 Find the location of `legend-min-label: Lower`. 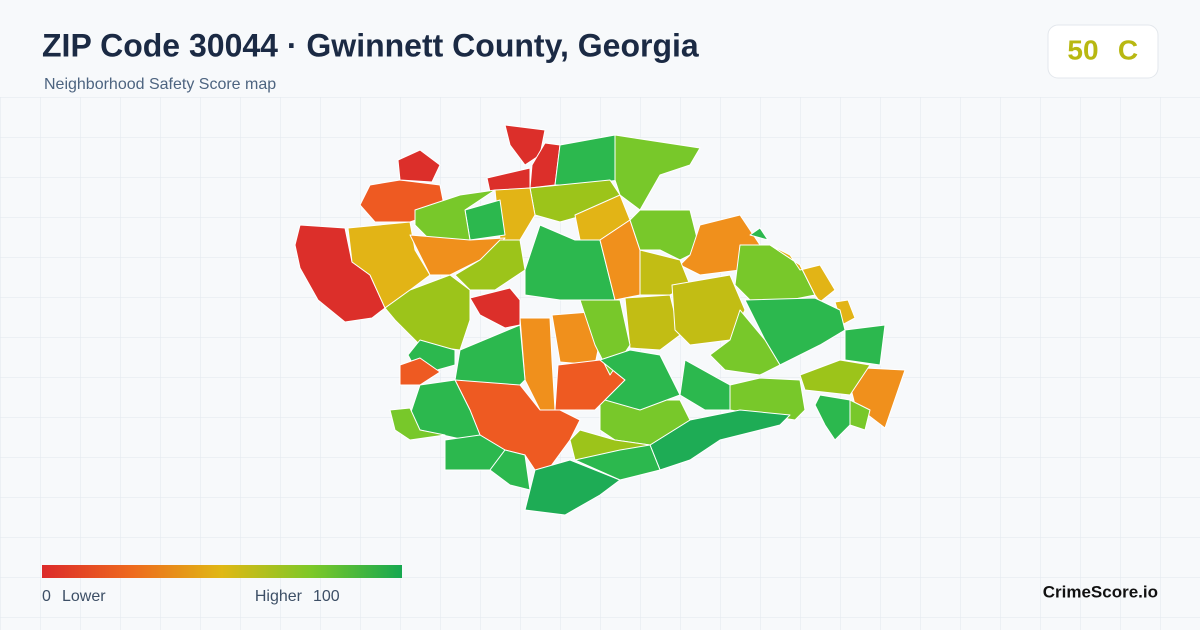

legend-min-label: Lower is located at coordinates (84, 596).